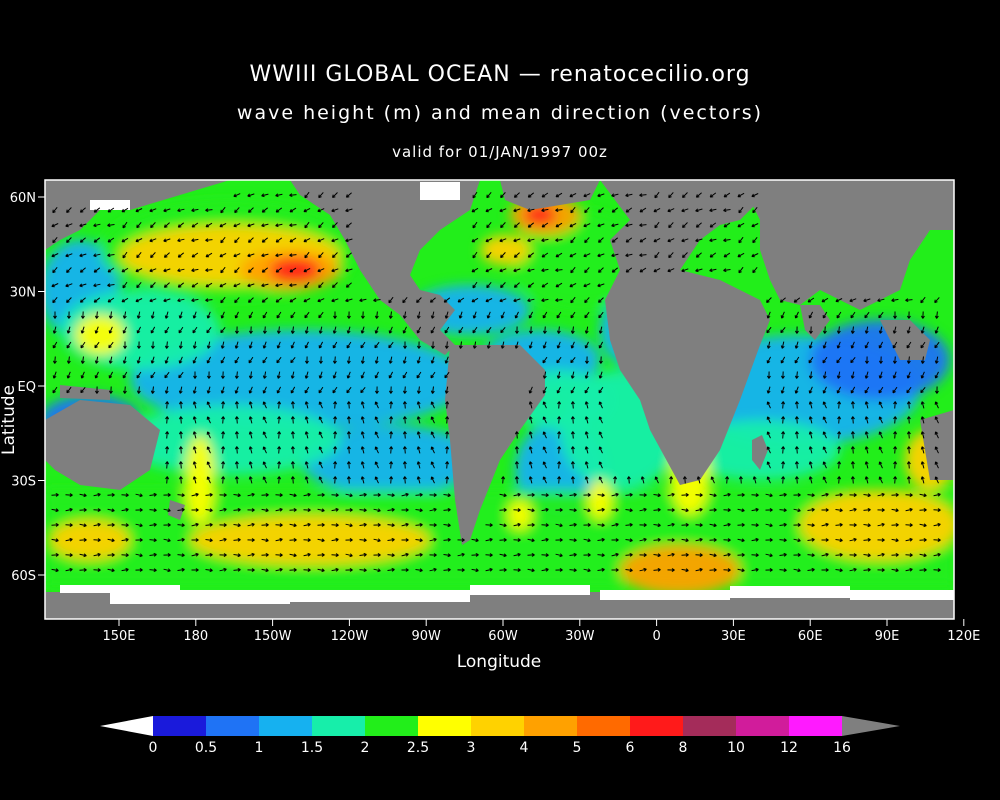 This screenshot has width=1000, height=800. Describe the element at coordinates (541, 631) in the screenshot. I see `longitude-axis: 150E 180 150W 120W 90W 60W 30W 0 30E 60E 90E 120E` at that location.